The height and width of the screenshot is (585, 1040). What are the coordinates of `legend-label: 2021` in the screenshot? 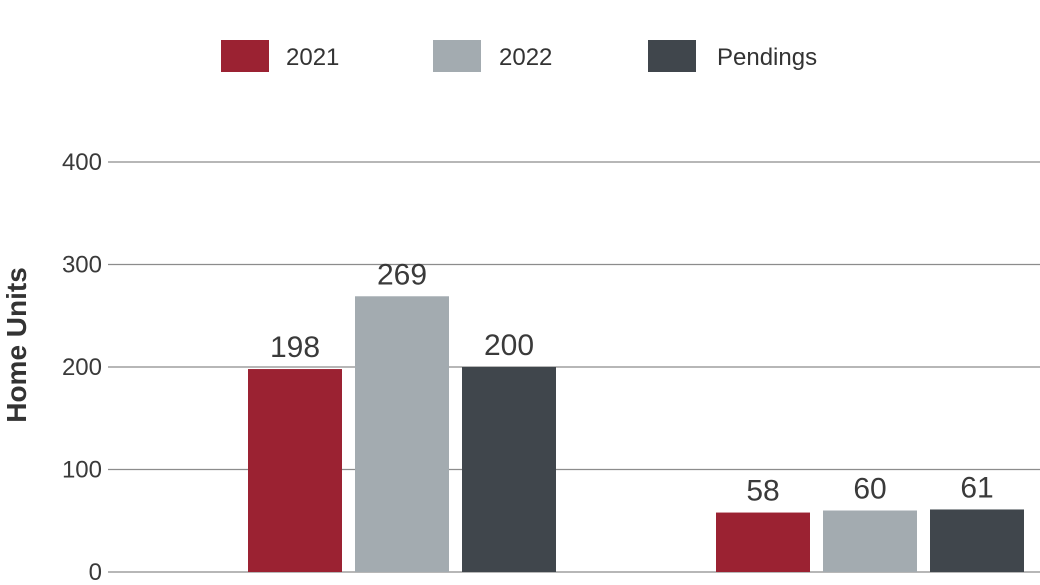 It's located at (312, 57).